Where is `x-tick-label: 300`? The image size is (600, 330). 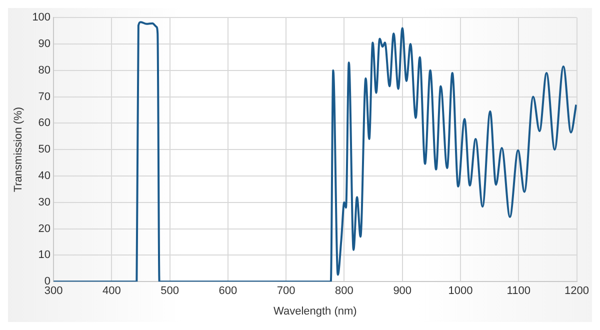 x-tick-label: 300 is located at coordinates (53, 291).